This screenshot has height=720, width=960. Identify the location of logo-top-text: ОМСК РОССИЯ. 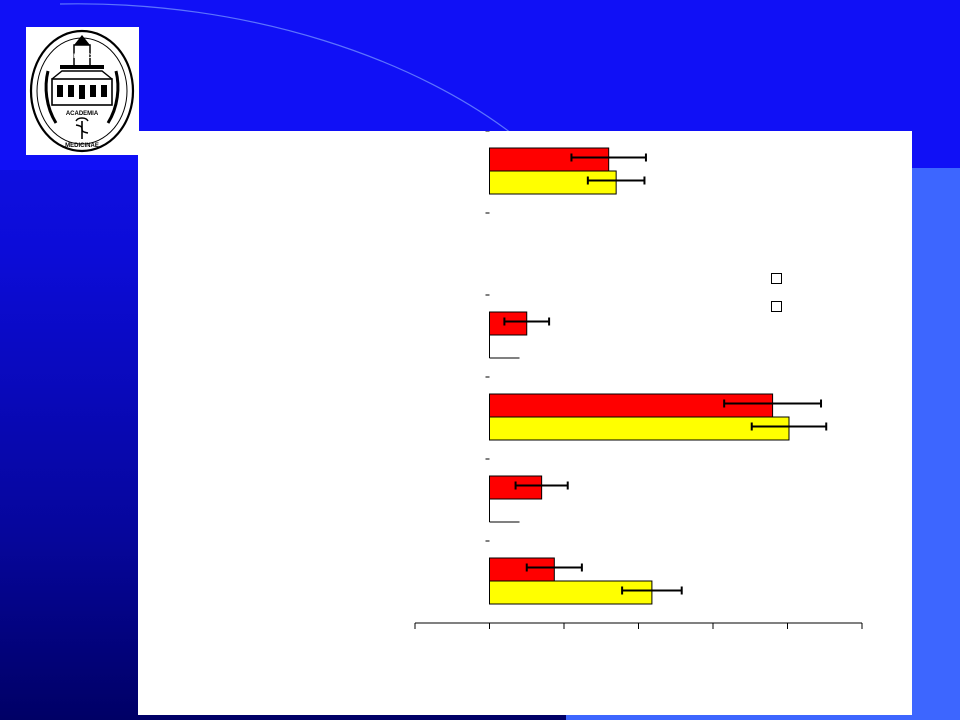
(81, 57).